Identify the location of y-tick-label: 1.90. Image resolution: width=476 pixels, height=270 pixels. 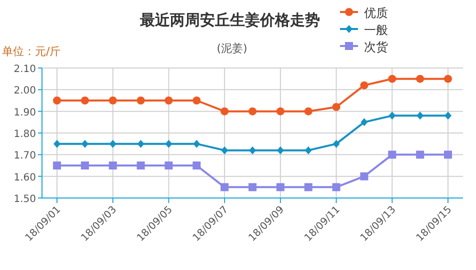
(25, 112).